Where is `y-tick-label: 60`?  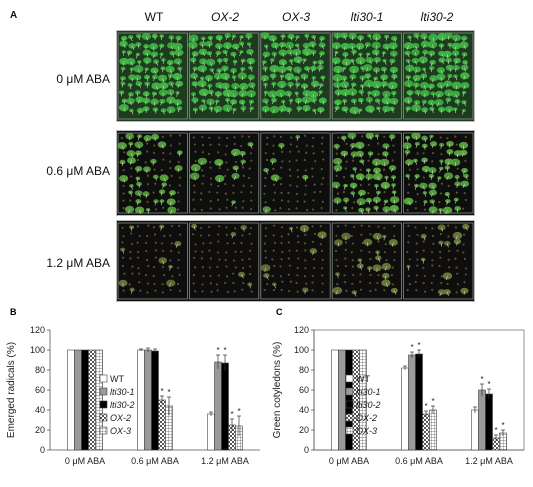
y-tick-label: 60 is located at coordinates (40, 390).